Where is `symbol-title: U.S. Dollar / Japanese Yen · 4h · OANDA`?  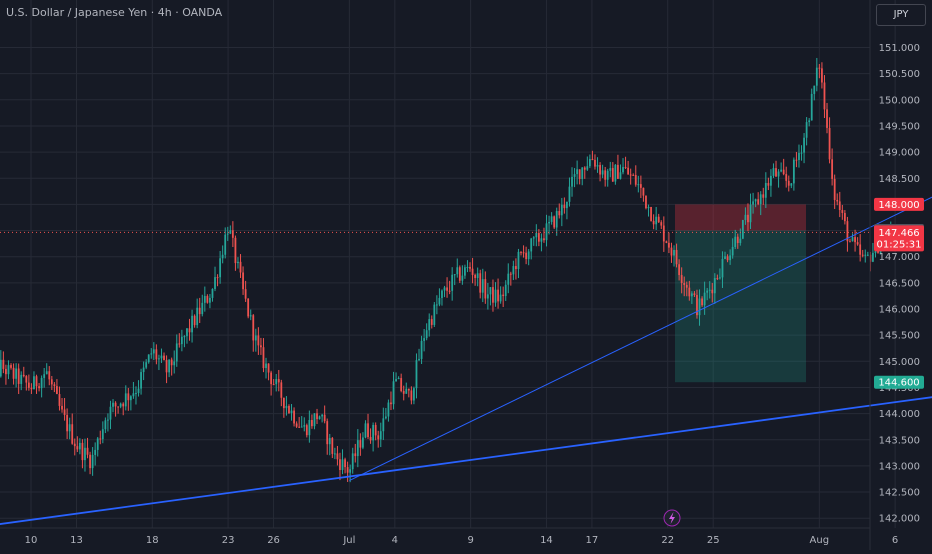 symbol-title: U.S. Dollar / Japanese Yen · 4h · OANDA is located at coordinates (114, 12).